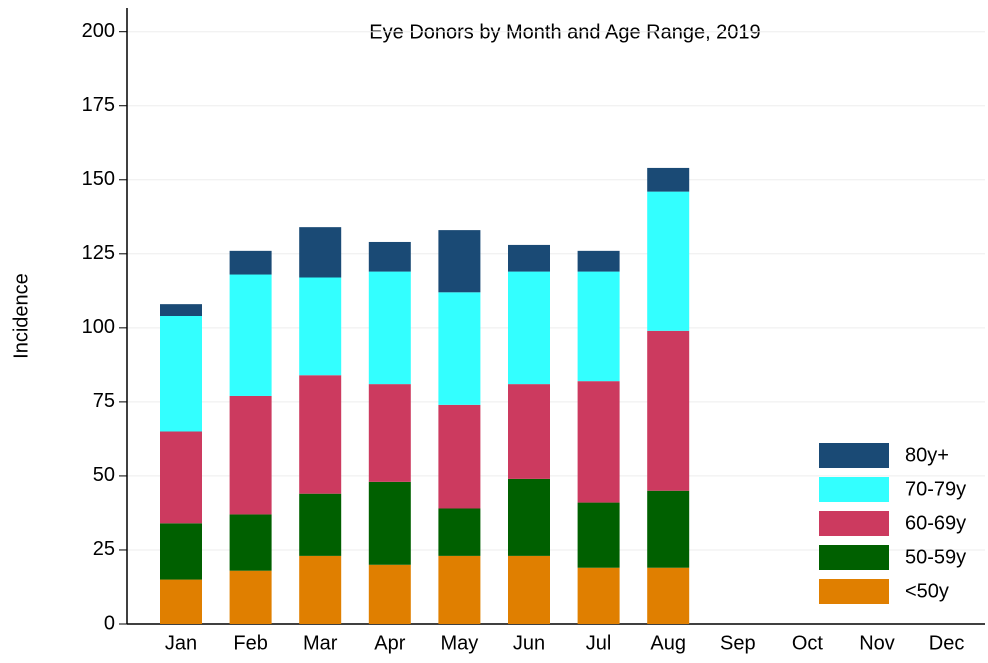 The height and width of the screenshot is (663, 988). Describe the element at coordinates (564, 32) in the screenshot. I see `chart-title: Eye Donors by Month and Age Range, 2019` at that location.